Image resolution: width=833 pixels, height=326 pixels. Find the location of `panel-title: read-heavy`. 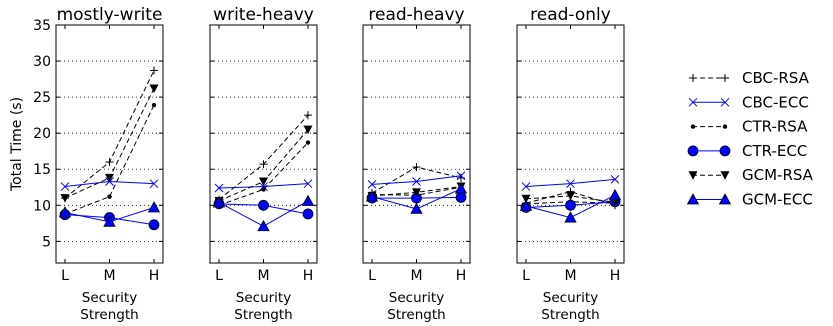

panel-title: read-heavy is located at coordinates (416, 15).